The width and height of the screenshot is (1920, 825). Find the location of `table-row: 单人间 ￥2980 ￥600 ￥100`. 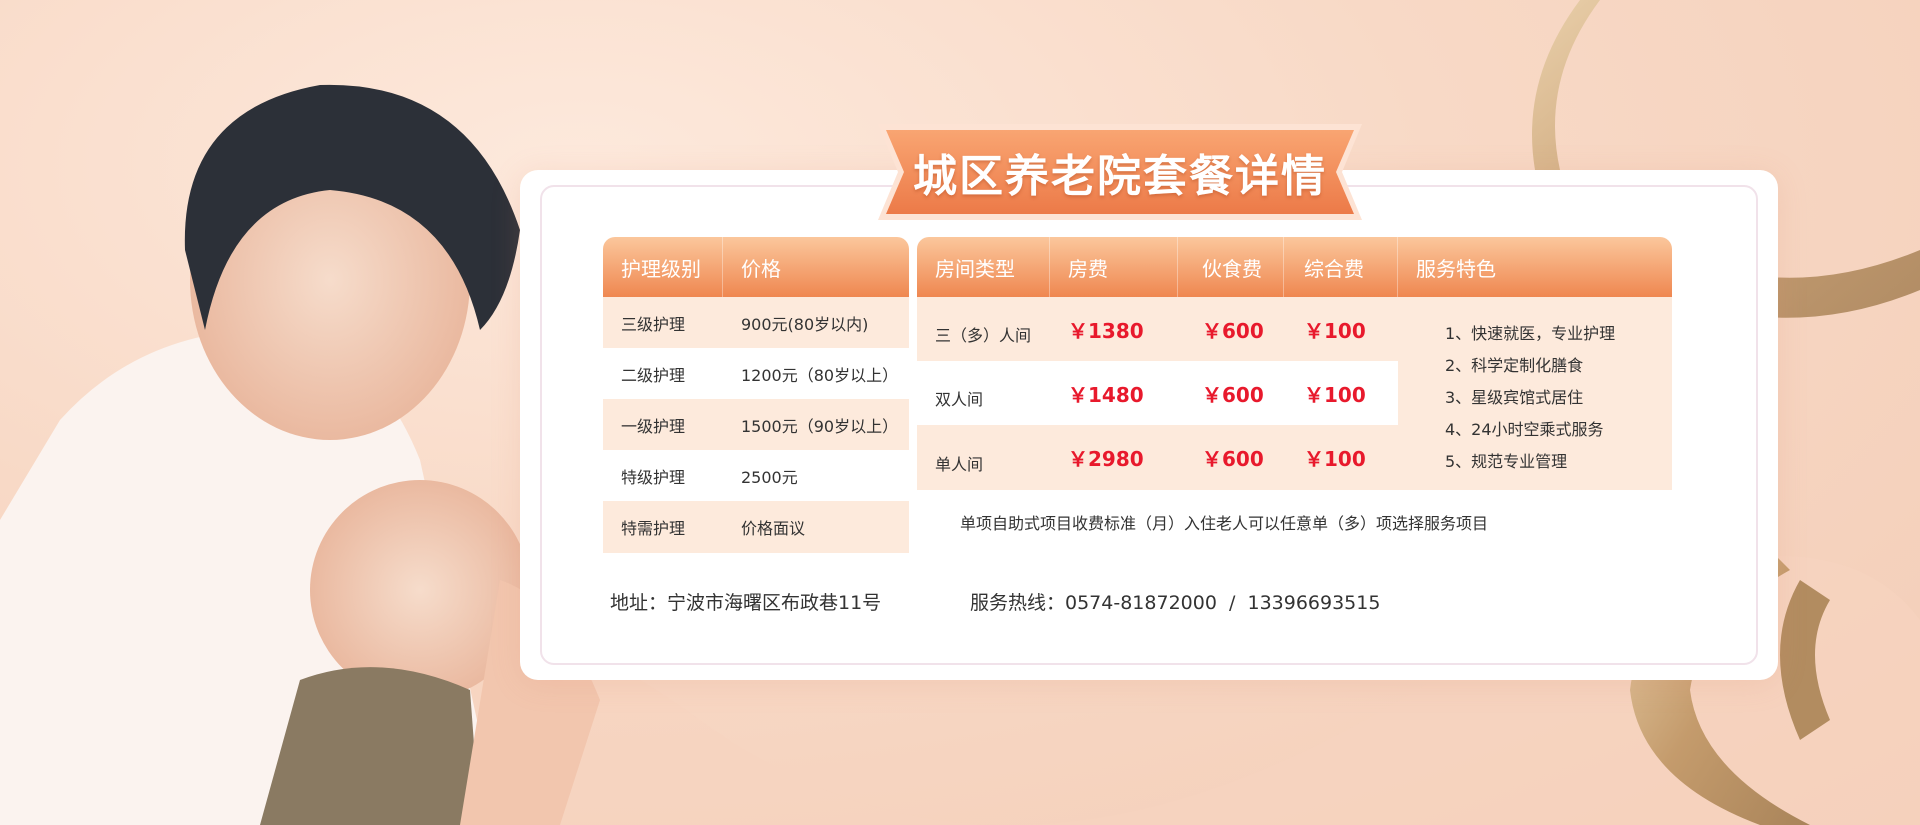

table-row: 单人间 ￥2980 ￥600 ￥100 is located at coordinates (1157, 457).